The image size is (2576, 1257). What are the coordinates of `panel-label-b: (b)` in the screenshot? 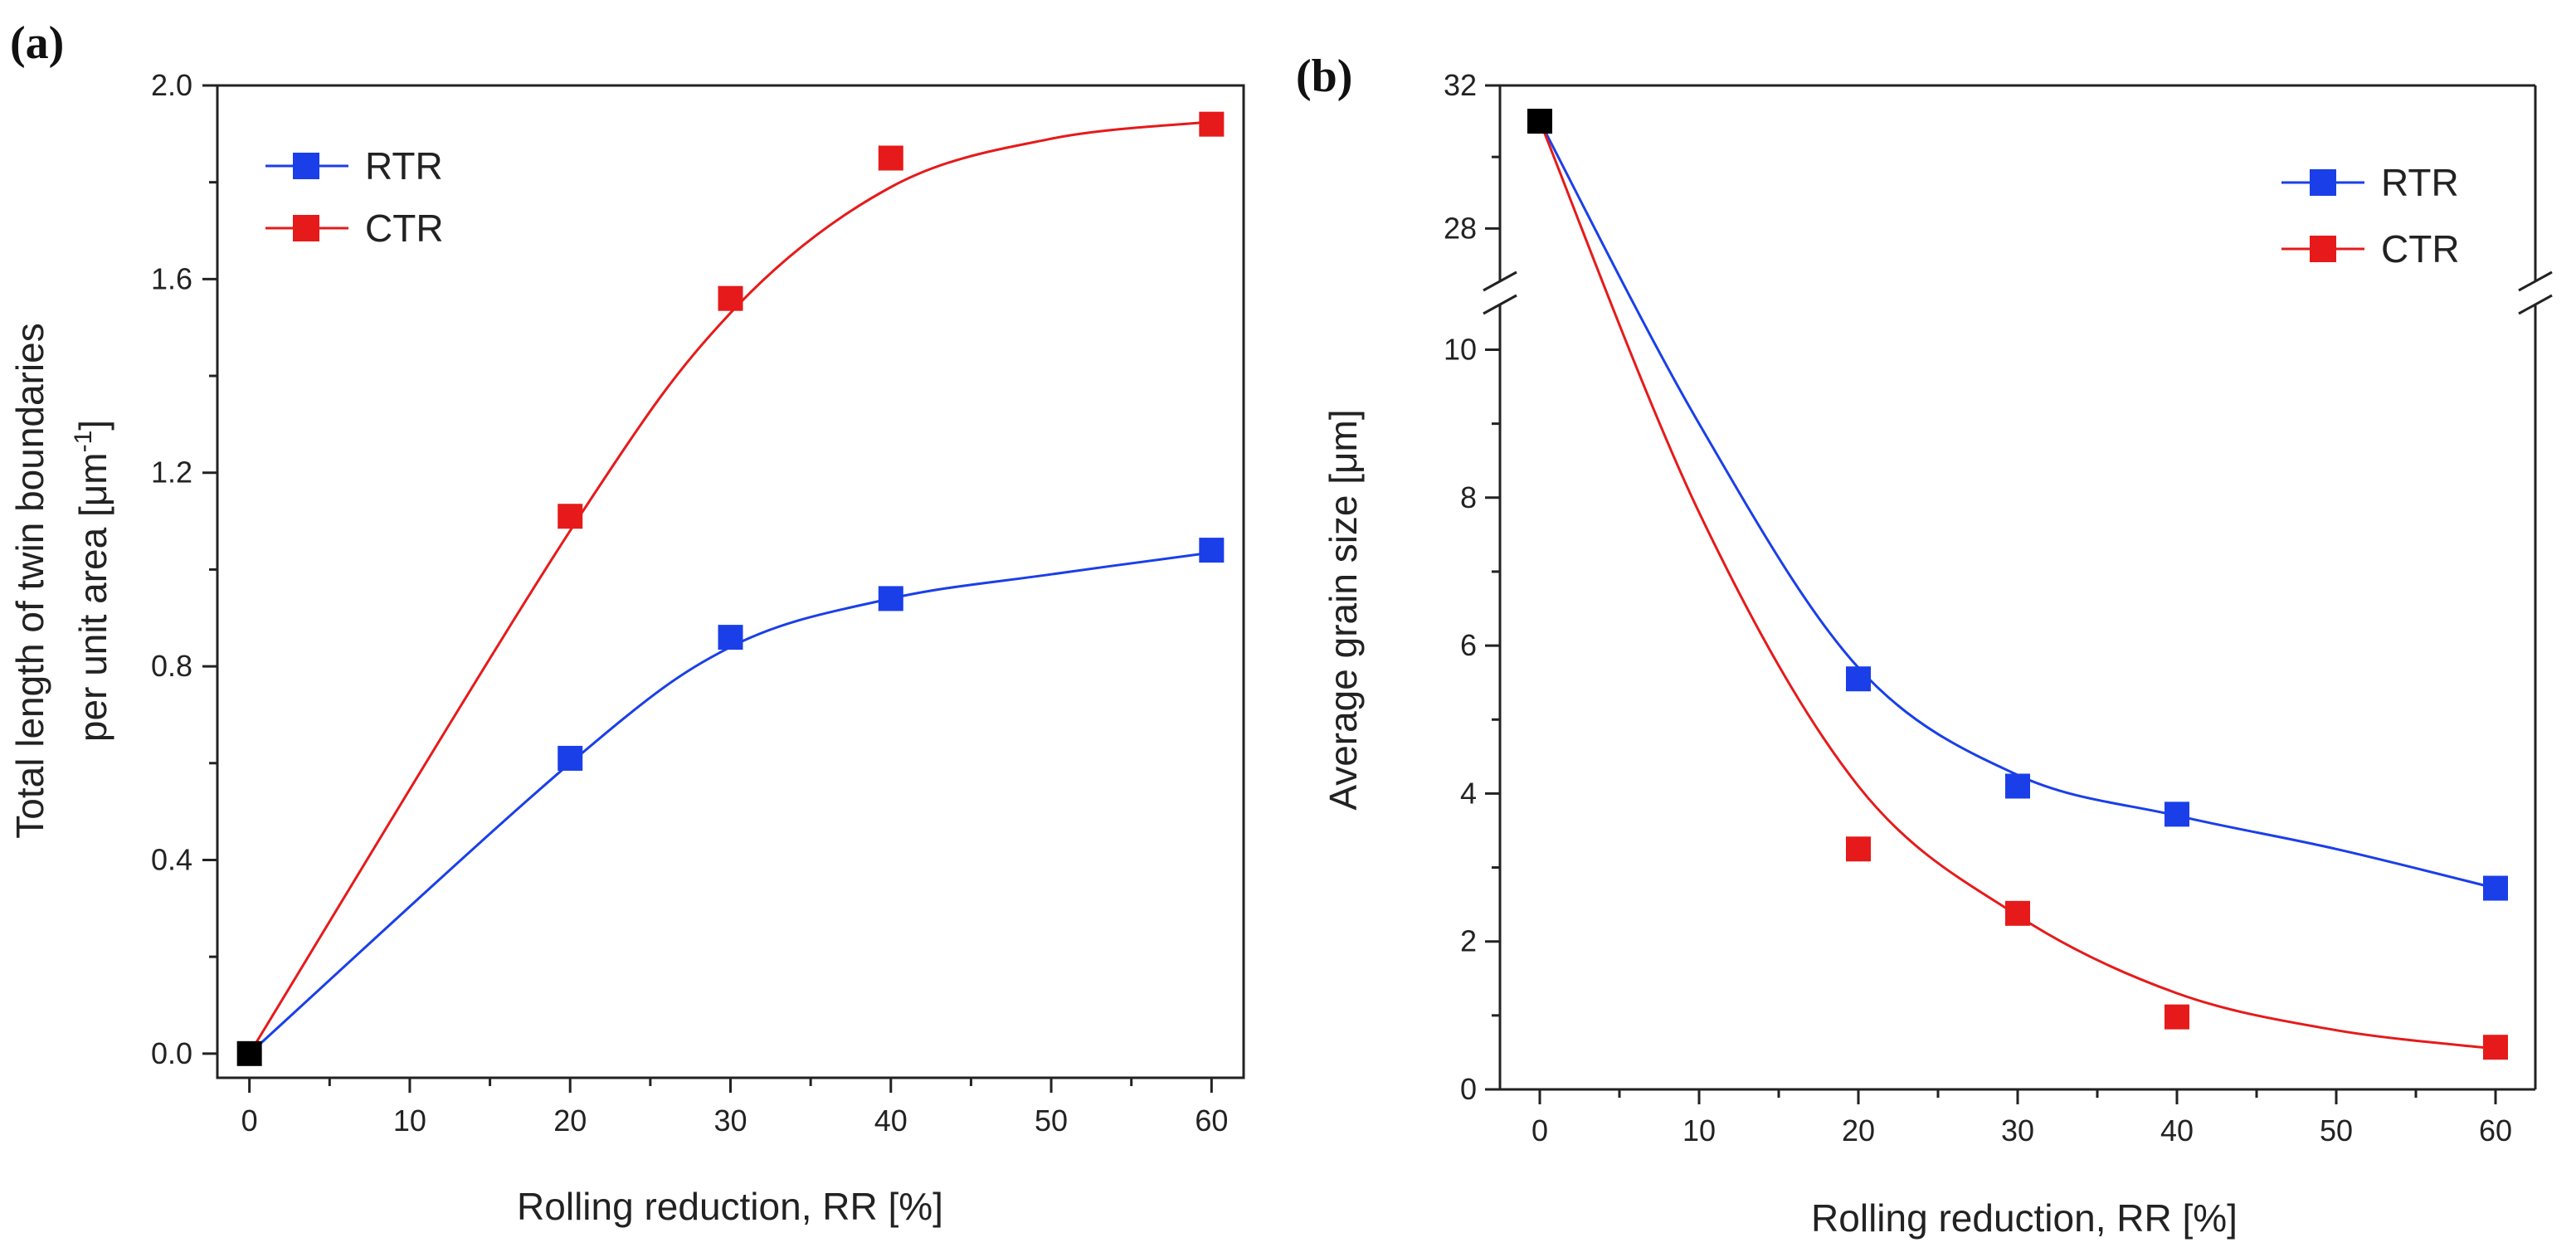 It's located at (1324, 76).